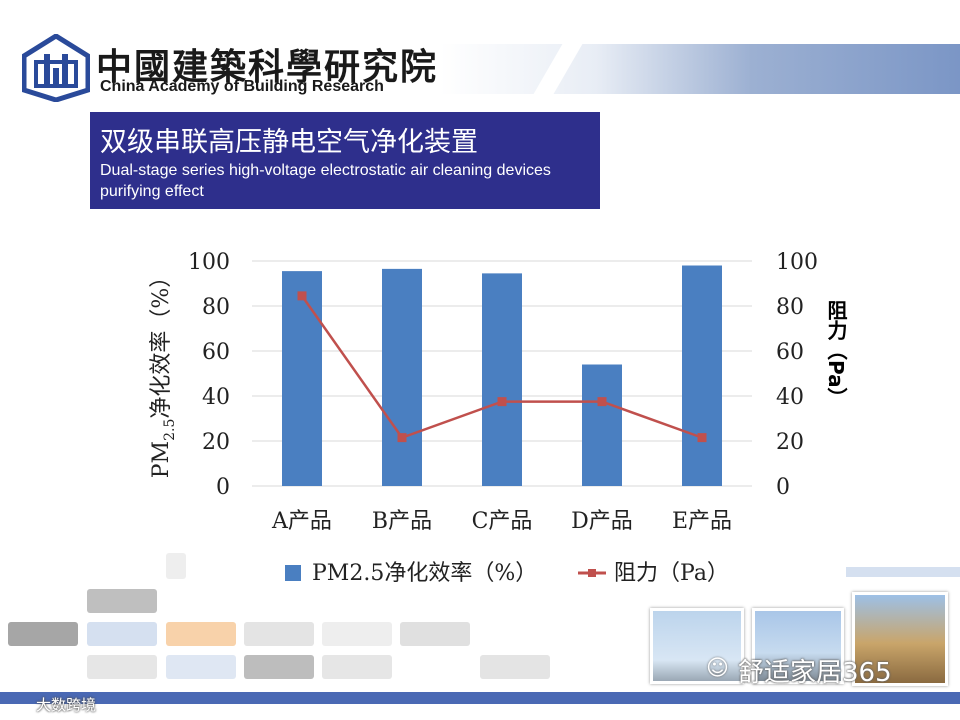 The image size is (960, 720). Describe the element at coordinates (671, 573) in the screenshot. I see `legend-line-label: 阻力（Pa）` at that location.